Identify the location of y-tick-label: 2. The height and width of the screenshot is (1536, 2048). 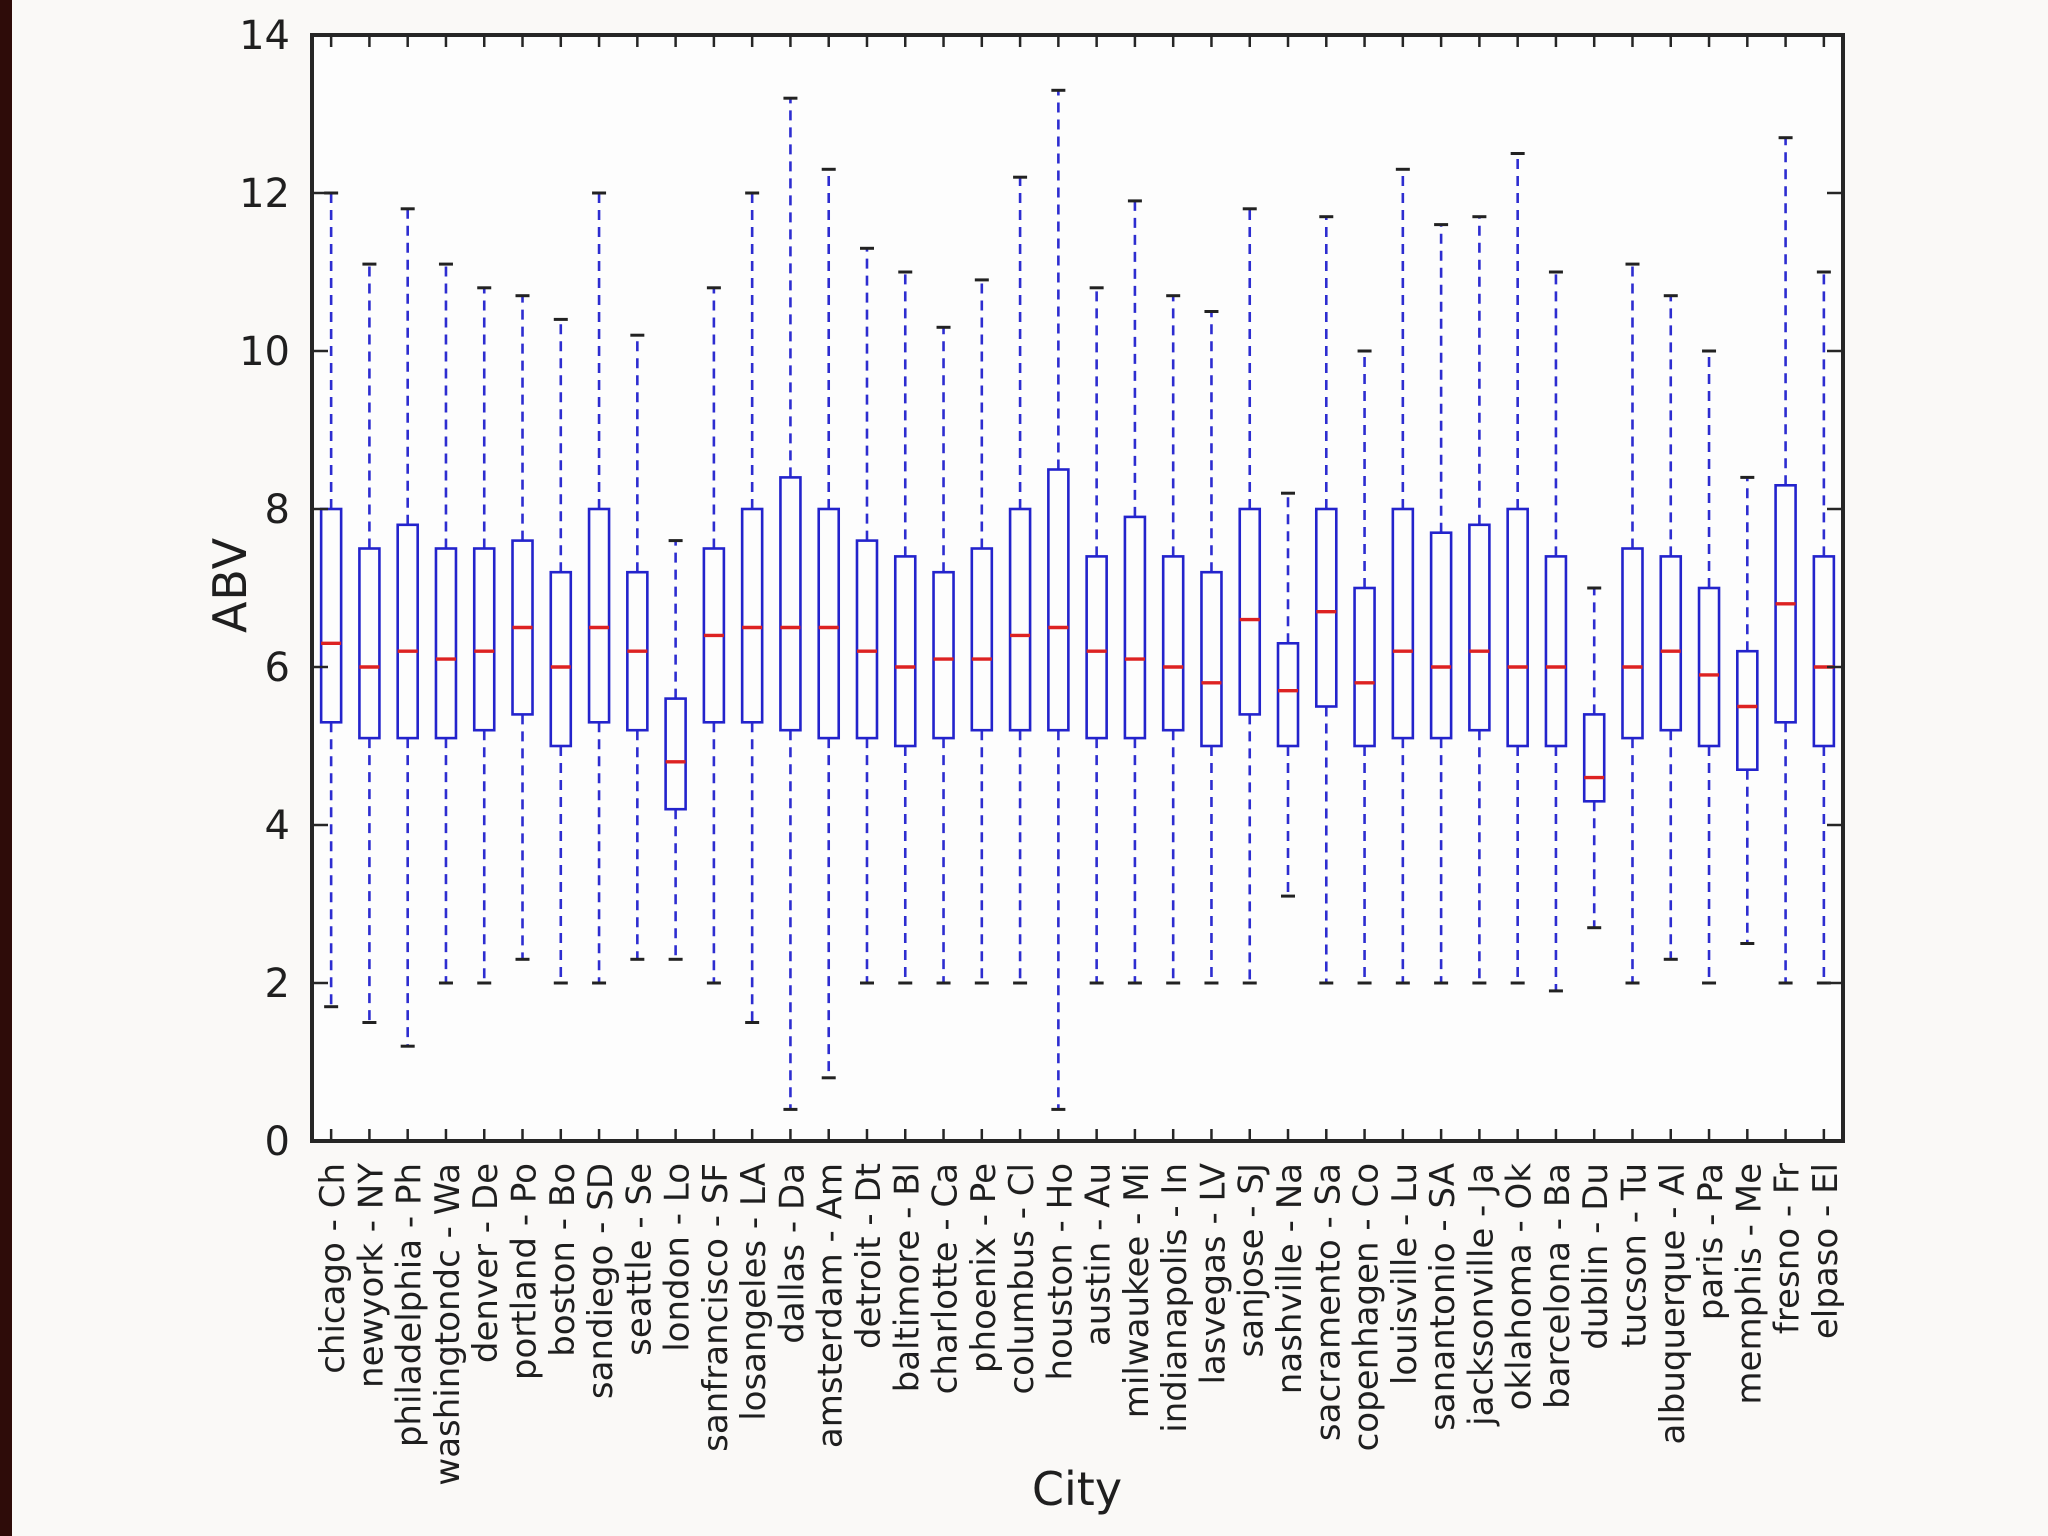
(277, 984).